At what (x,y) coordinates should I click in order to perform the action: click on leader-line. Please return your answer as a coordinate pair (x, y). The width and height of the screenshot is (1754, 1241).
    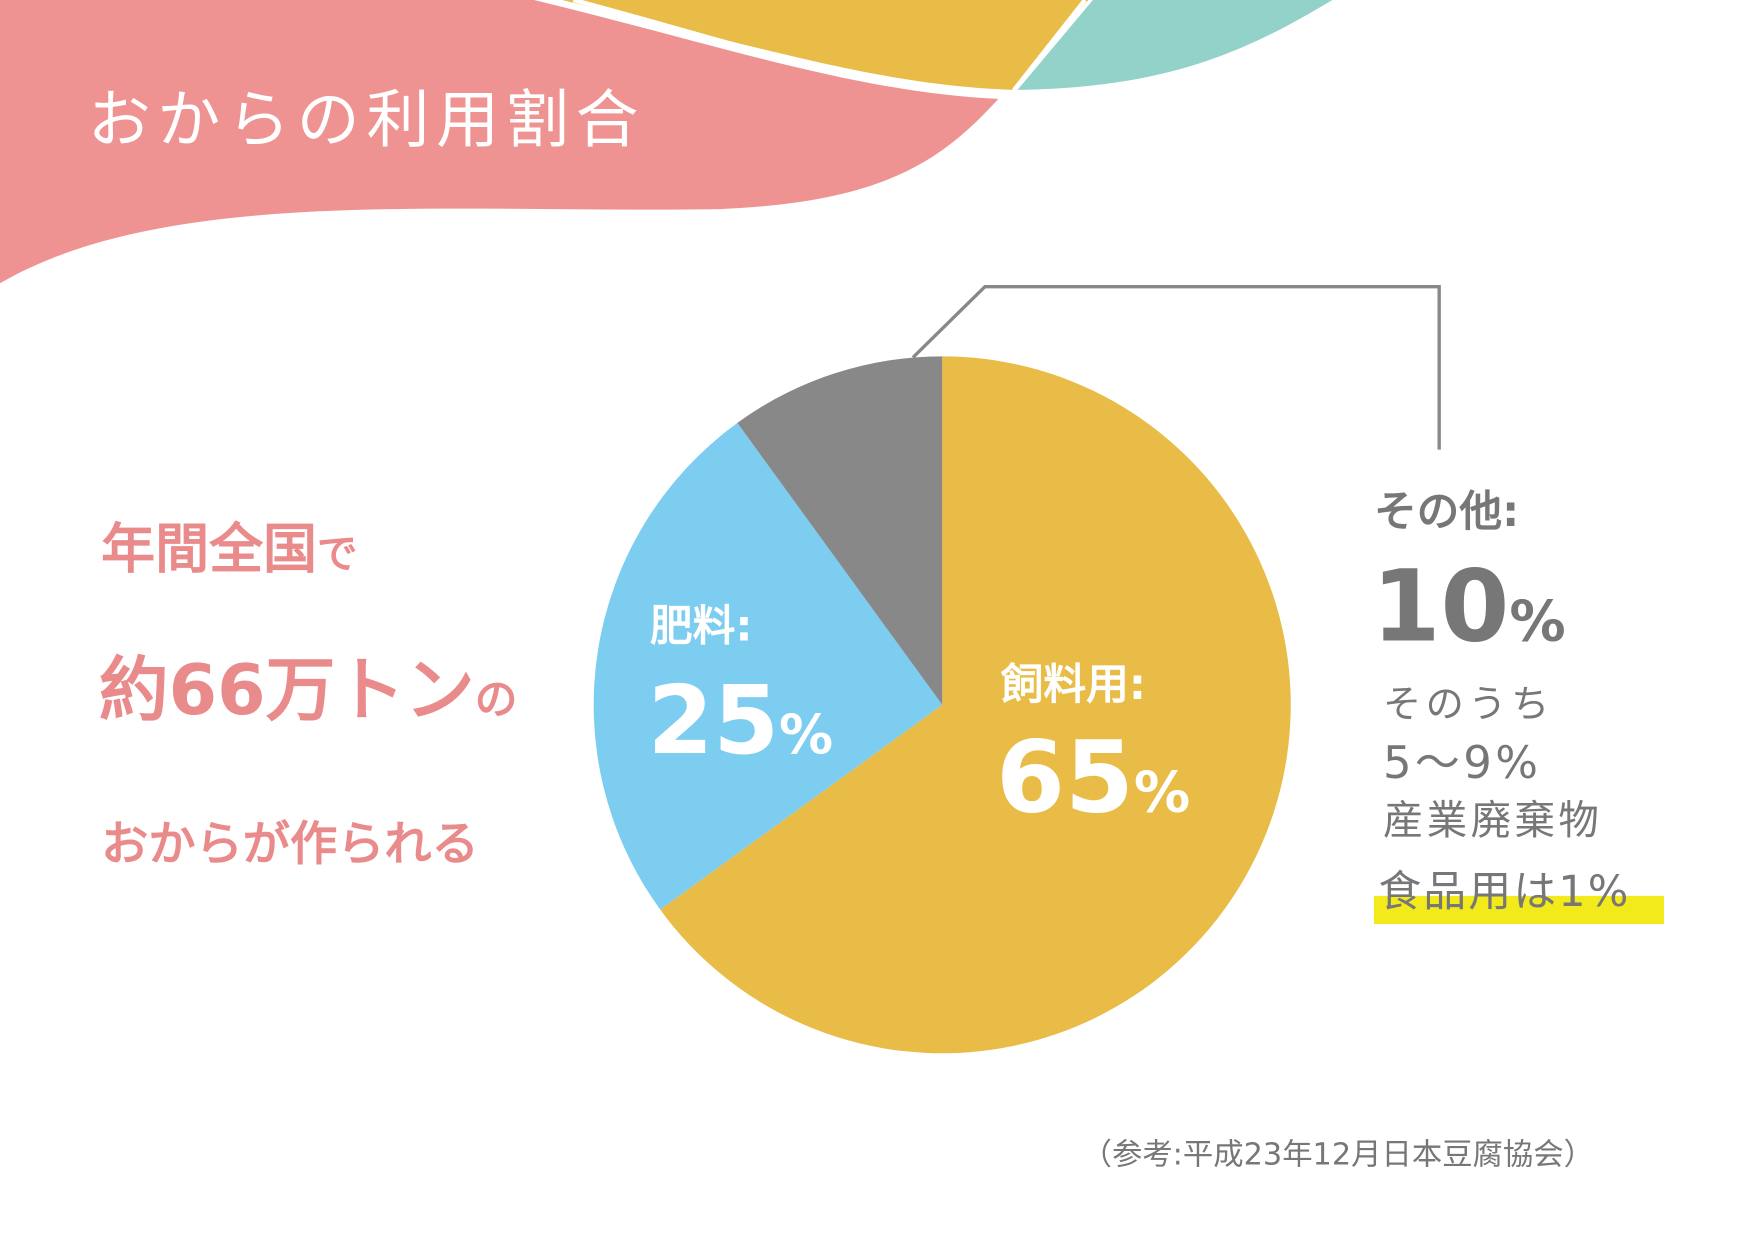
    Looking at the image, I should click on (1176, 367).